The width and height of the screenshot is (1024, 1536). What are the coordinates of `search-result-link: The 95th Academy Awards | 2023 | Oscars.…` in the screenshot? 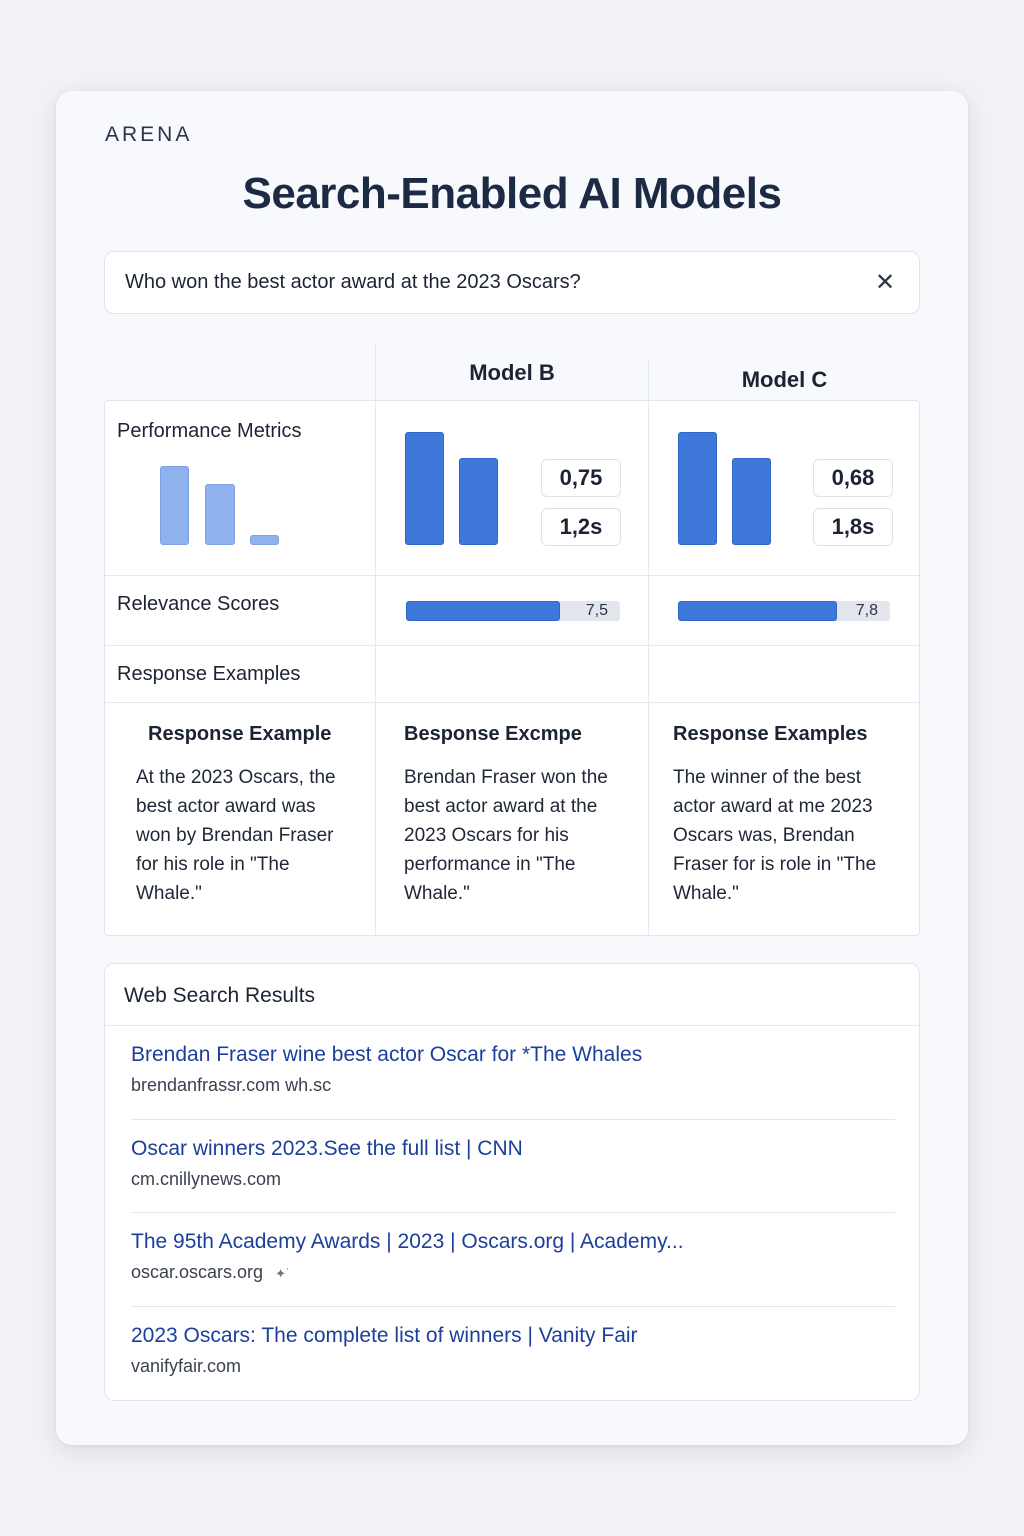 It's located at (407, 1241).